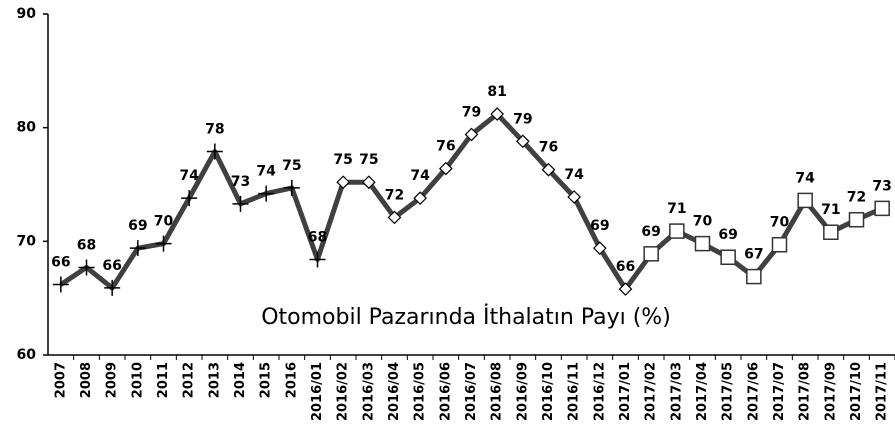 The width and height of the screenshot is (895, 446). What do you see at coordinates (856, 391) in the screenshot?
I see `x-tick-label: 2017/10` at bounding box center [856, 391].